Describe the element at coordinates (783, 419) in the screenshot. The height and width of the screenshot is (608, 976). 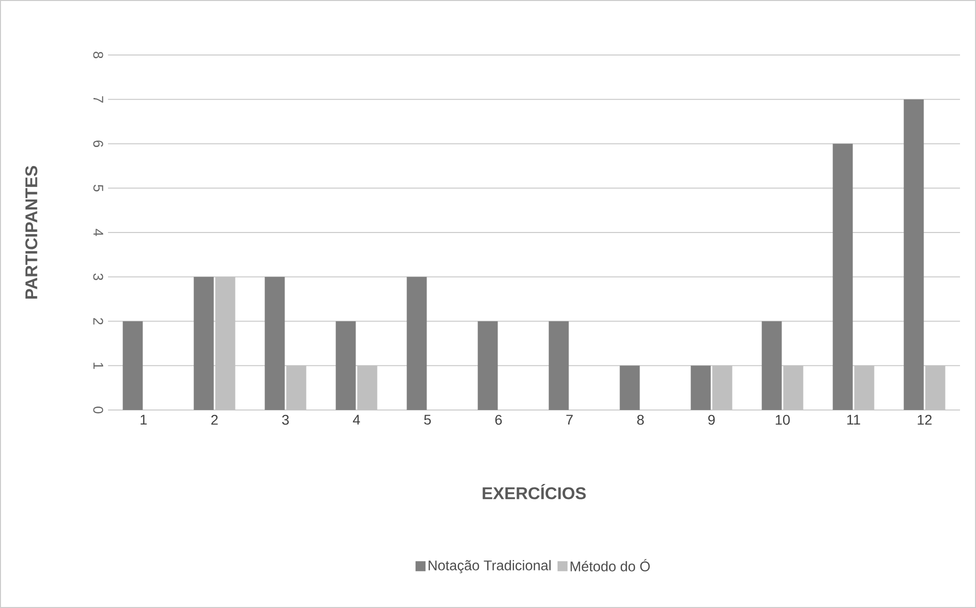
I see `x-tick-label: 10` at that location.